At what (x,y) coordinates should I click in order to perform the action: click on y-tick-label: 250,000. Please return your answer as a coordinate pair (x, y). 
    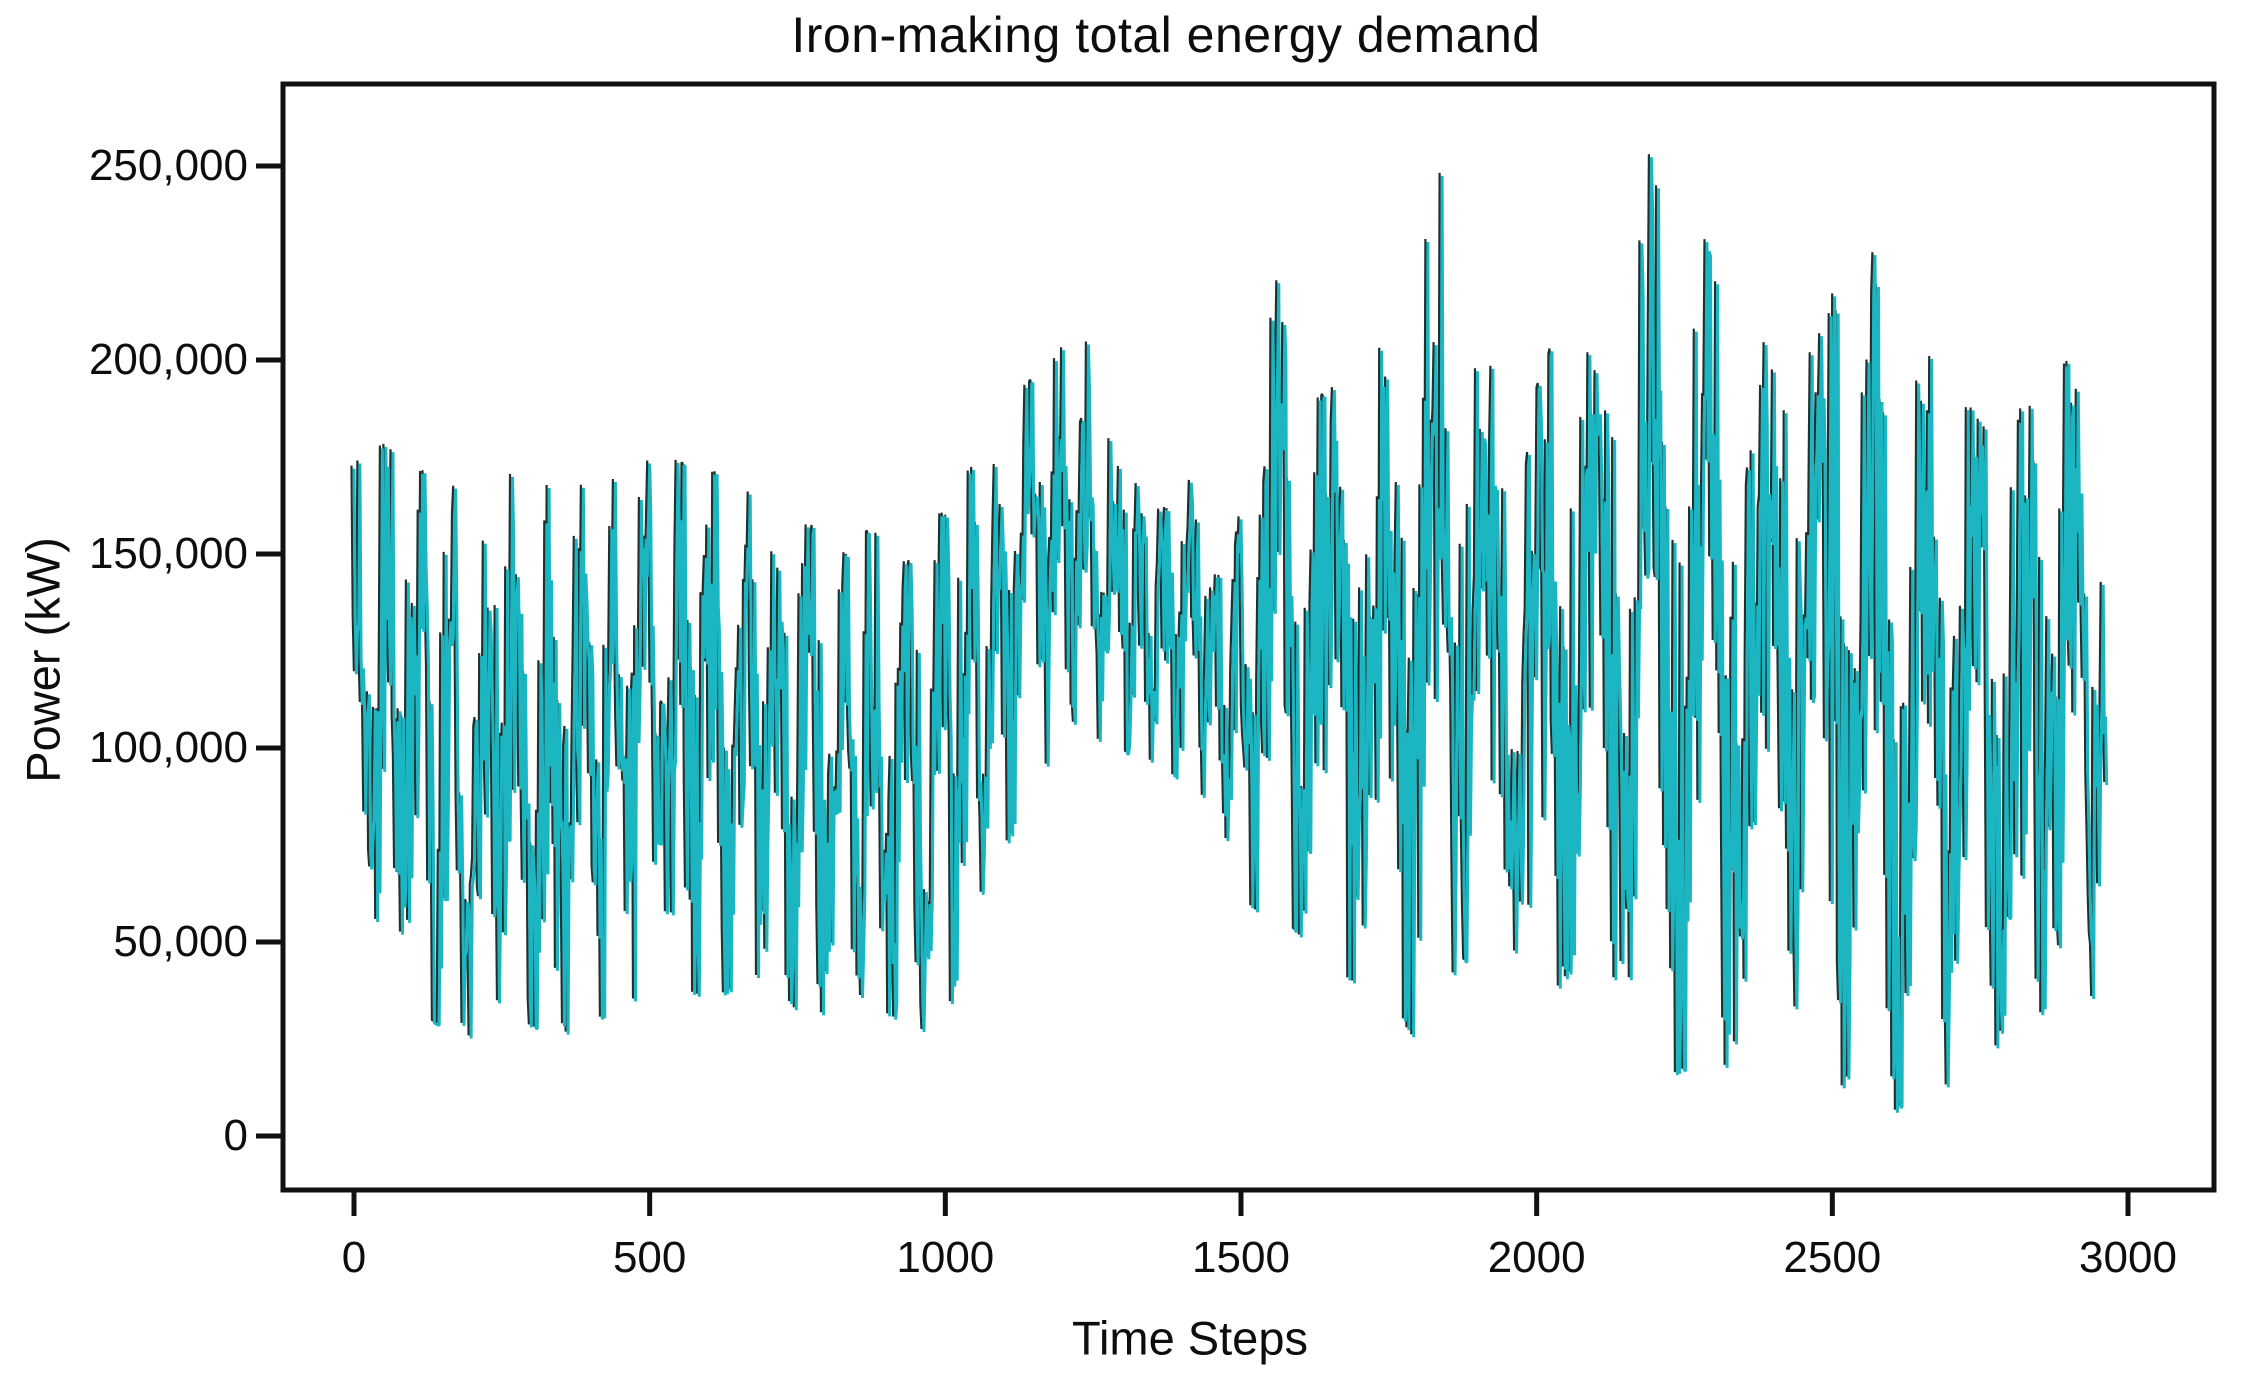
    Looking at the image, I should click on (168, 165).